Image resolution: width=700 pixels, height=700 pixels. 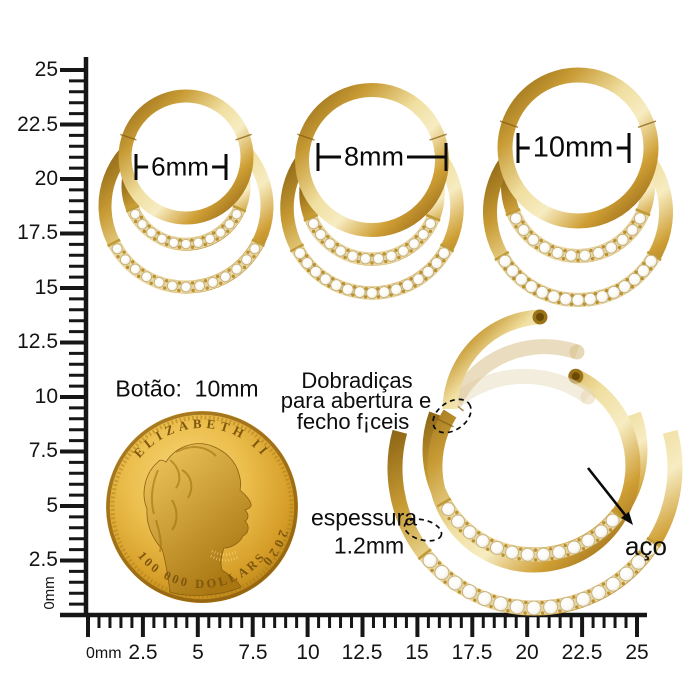 I want to click on thickness-callout-ellipse, so click(x=423, y=530).